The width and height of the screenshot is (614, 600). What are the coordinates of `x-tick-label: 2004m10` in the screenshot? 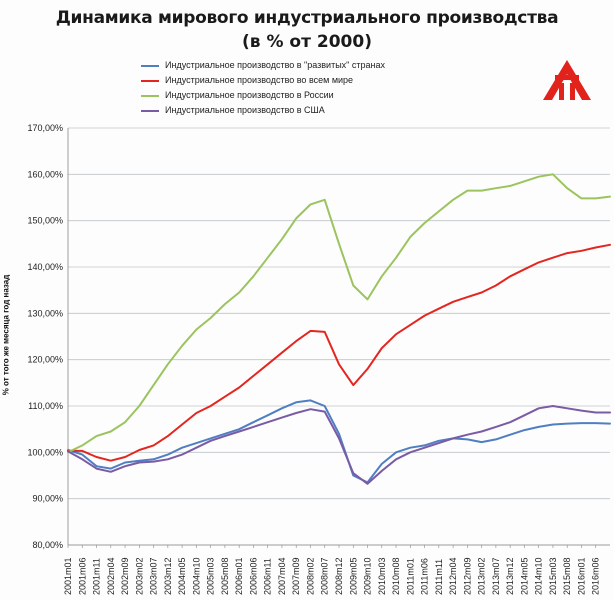 It's located at (196, 576).